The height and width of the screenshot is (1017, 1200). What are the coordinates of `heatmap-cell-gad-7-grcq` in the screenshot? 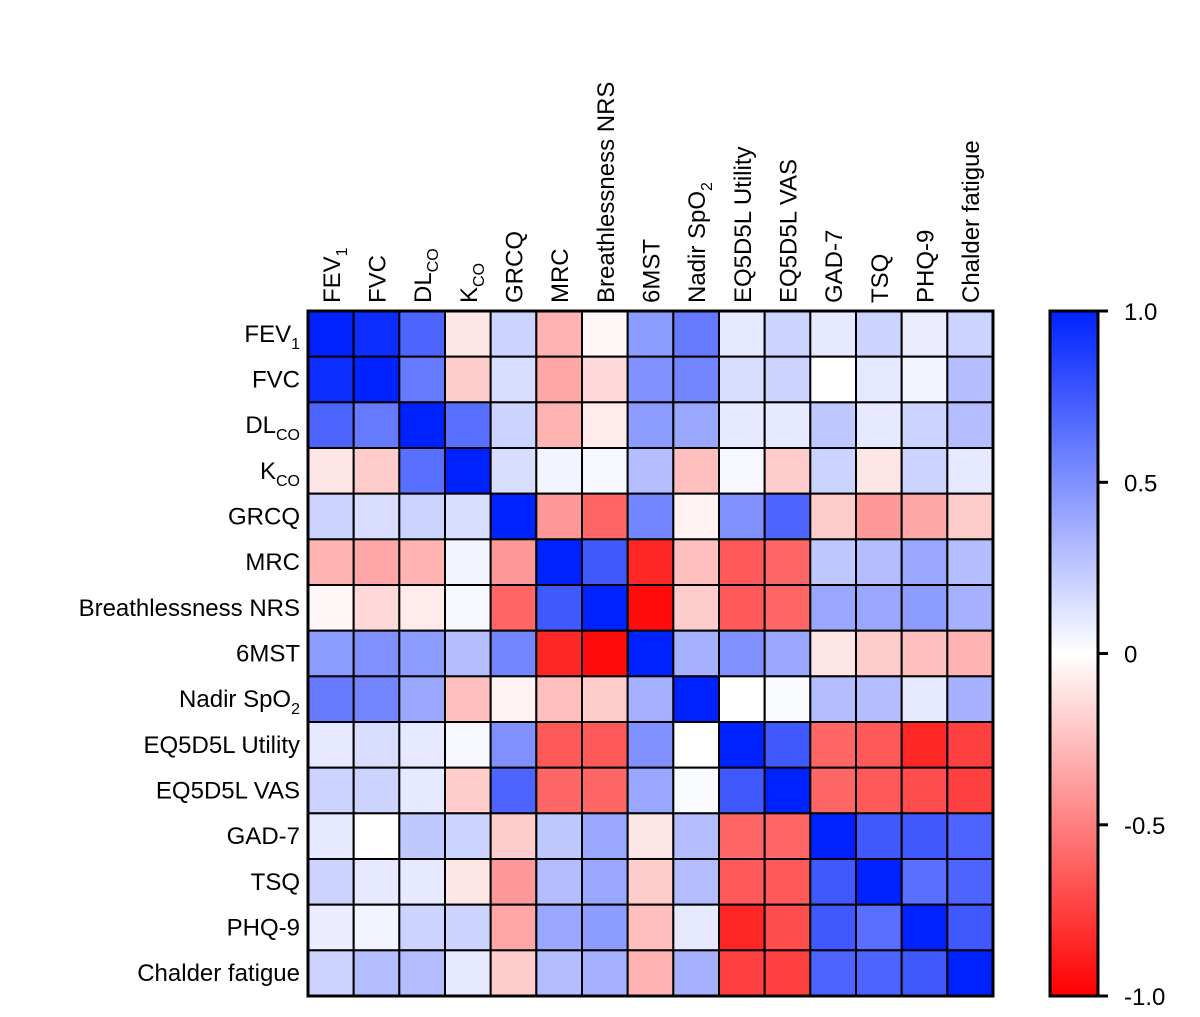 It's located at (513, 836).